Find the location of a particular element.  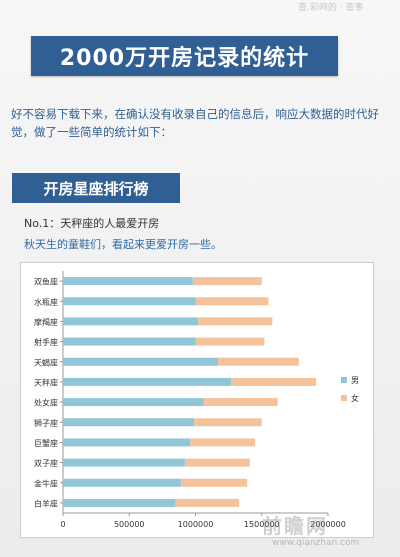

y-tick-label: 摩羯座 is located at coordinates (46, 322).